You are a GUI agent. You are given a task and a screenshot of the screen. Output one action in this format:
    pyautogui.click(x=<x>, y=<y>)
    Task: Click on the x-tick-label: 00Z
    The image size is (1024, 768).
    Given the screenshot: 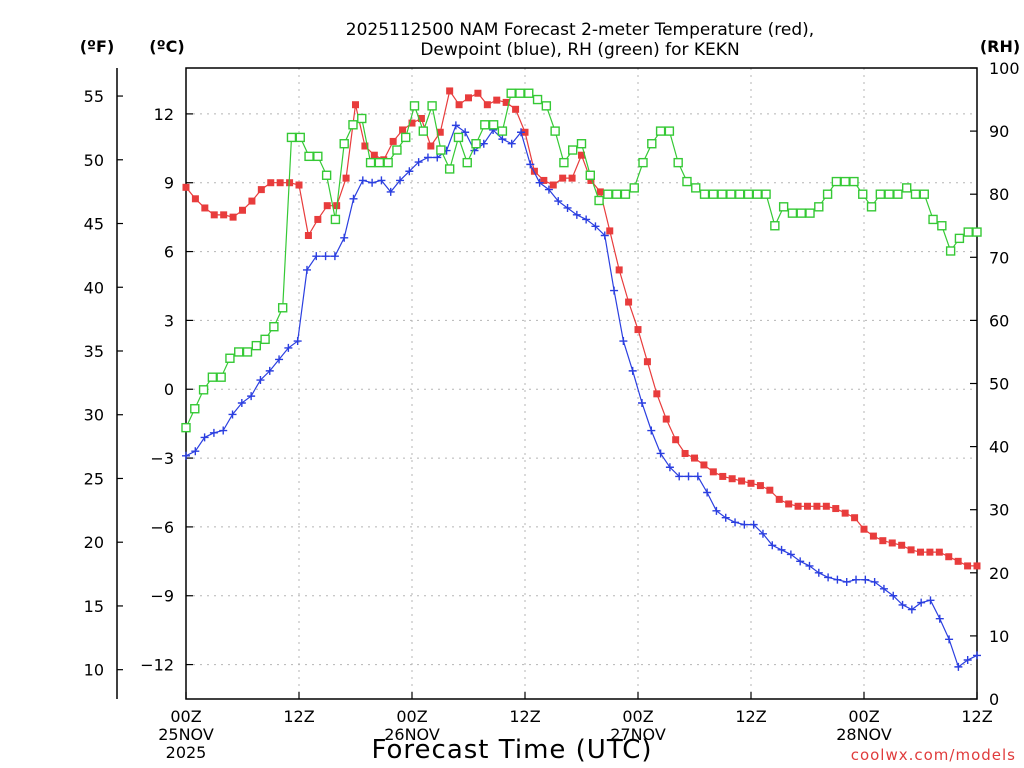 What is the action you would take?
    pyautogui.click(x=411, y=716)
    